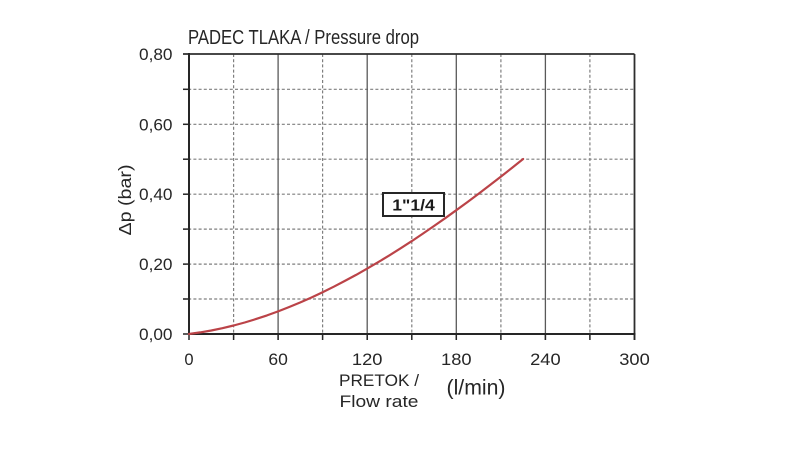 This screenshot has height=450, width=800. What do you see at coordinates (379, 402) in the screenshot?
I see `svg-text: Flow rate` at bounding box center [379, 402].